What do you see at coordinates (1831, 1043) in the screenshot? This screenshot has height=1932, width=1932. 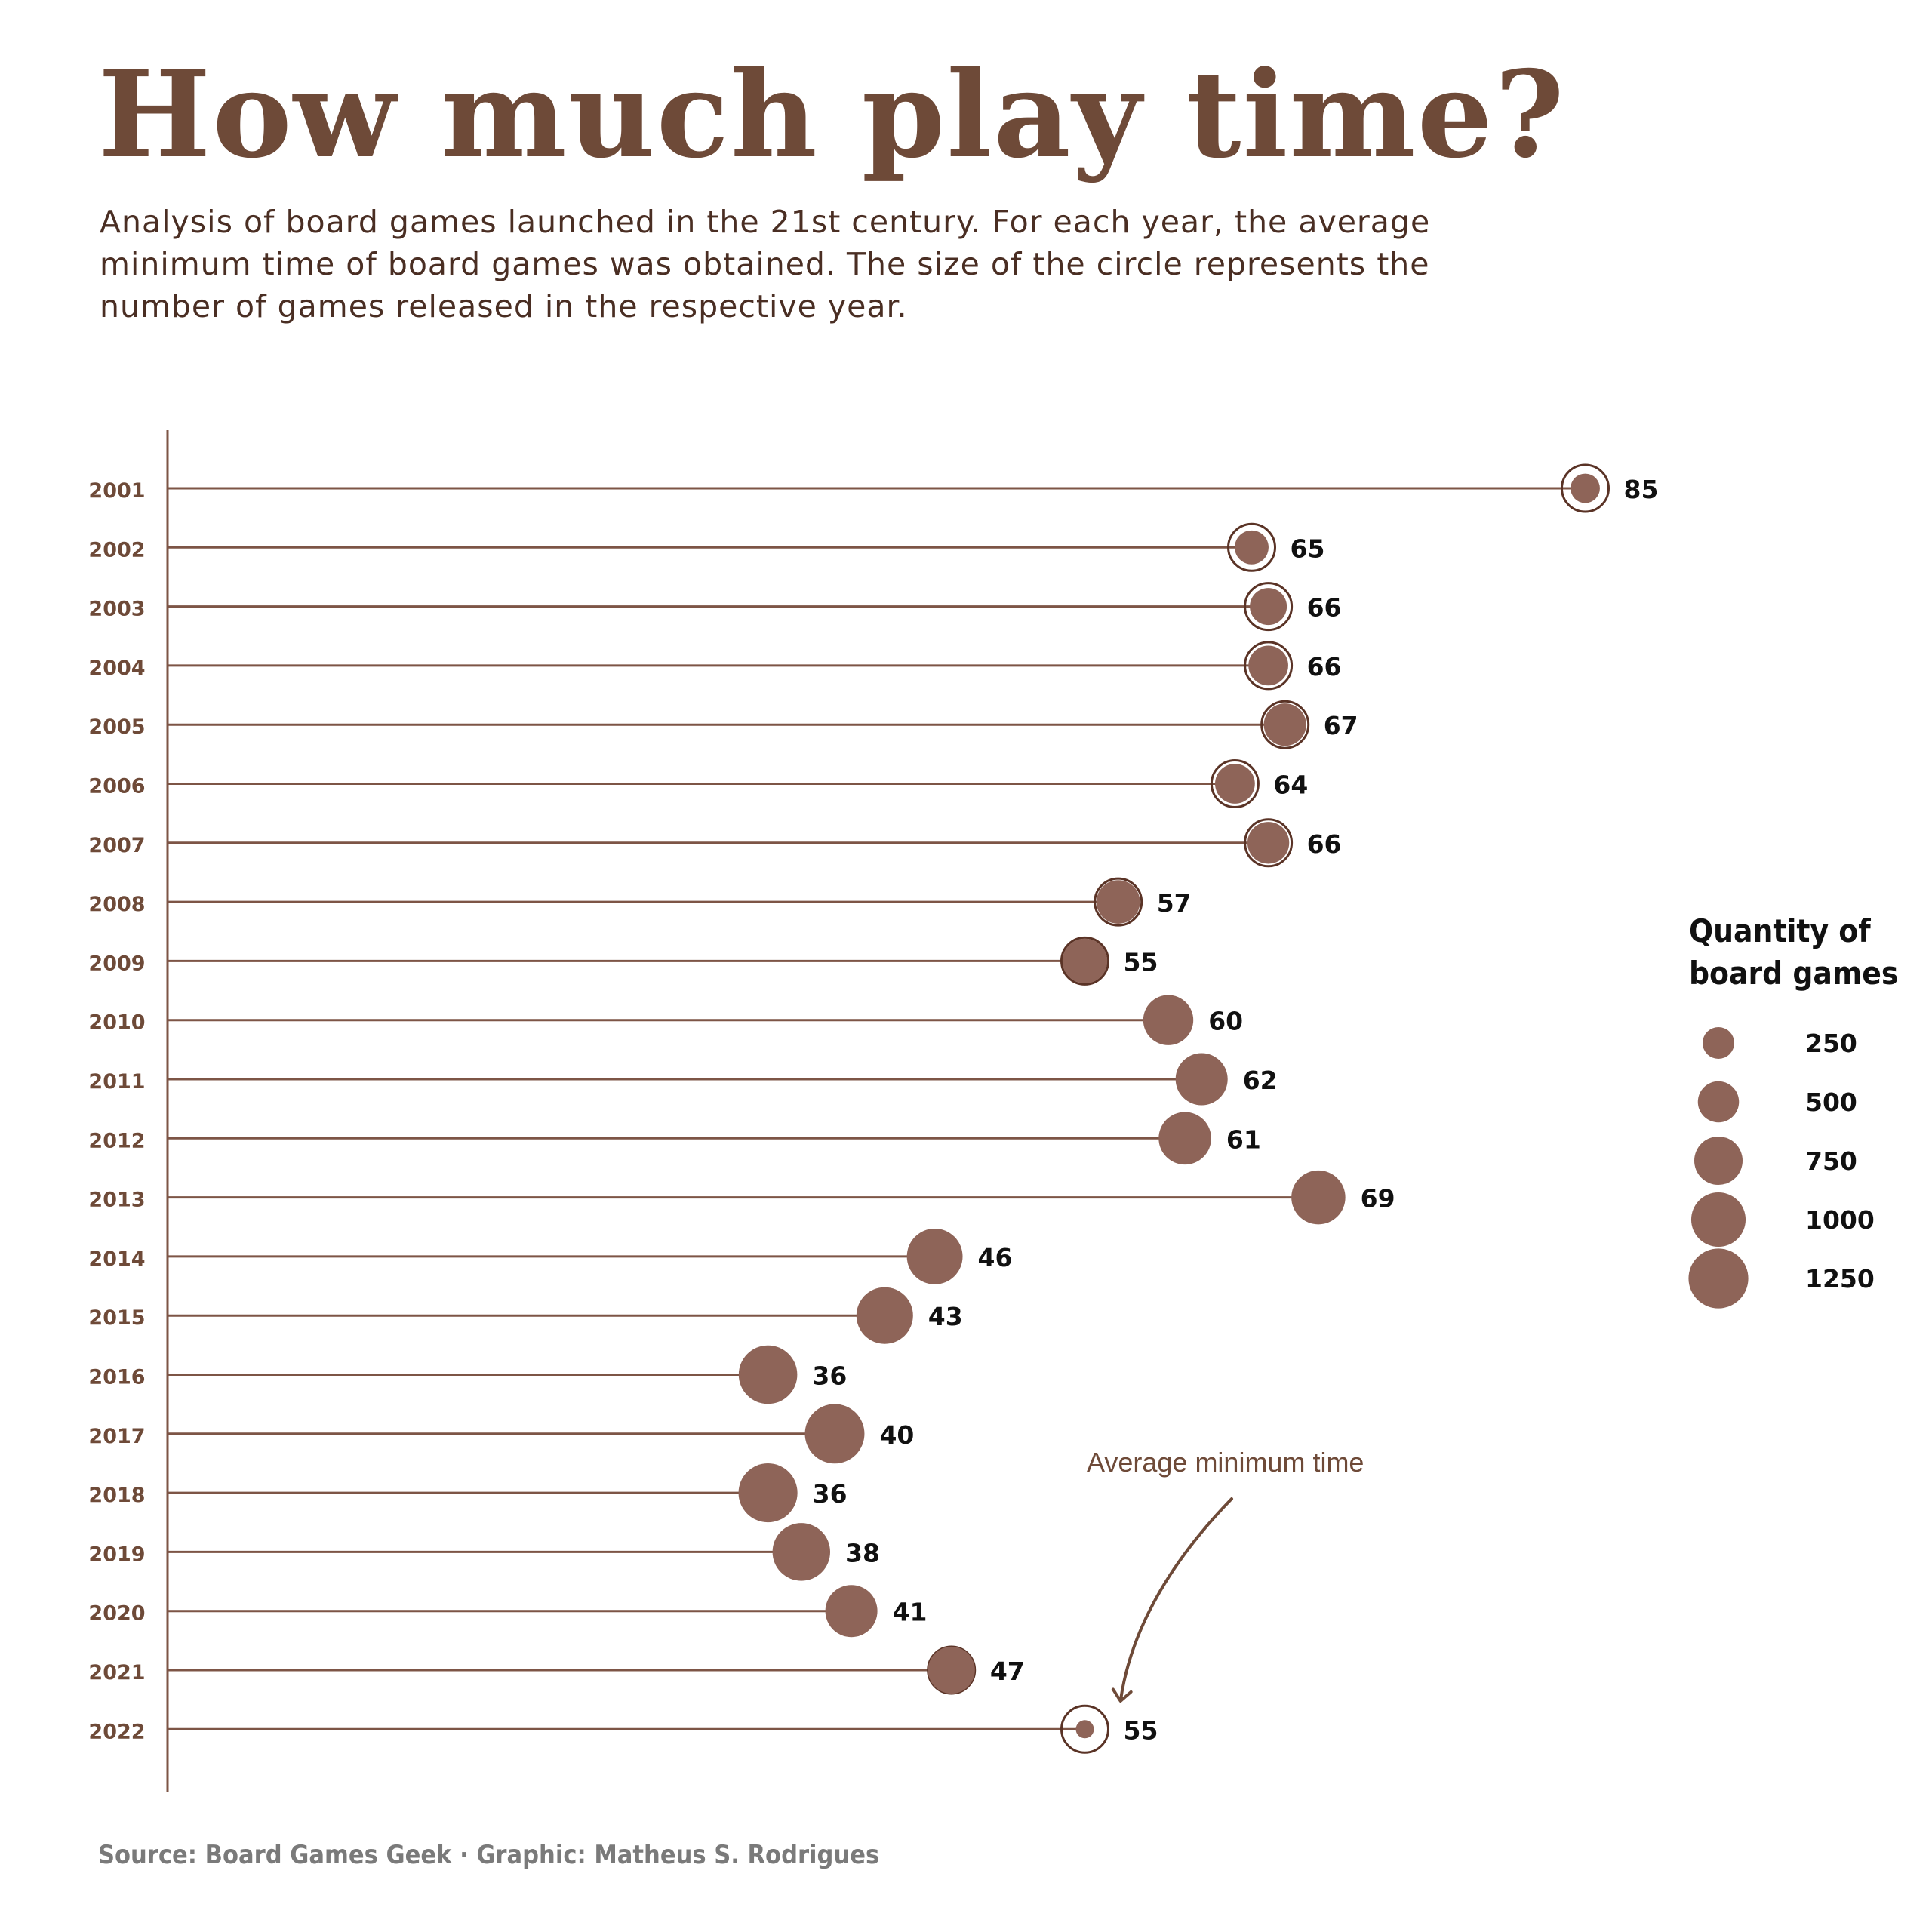 I see `legend-size-label: 250` at bounding box center [1831, 1043].